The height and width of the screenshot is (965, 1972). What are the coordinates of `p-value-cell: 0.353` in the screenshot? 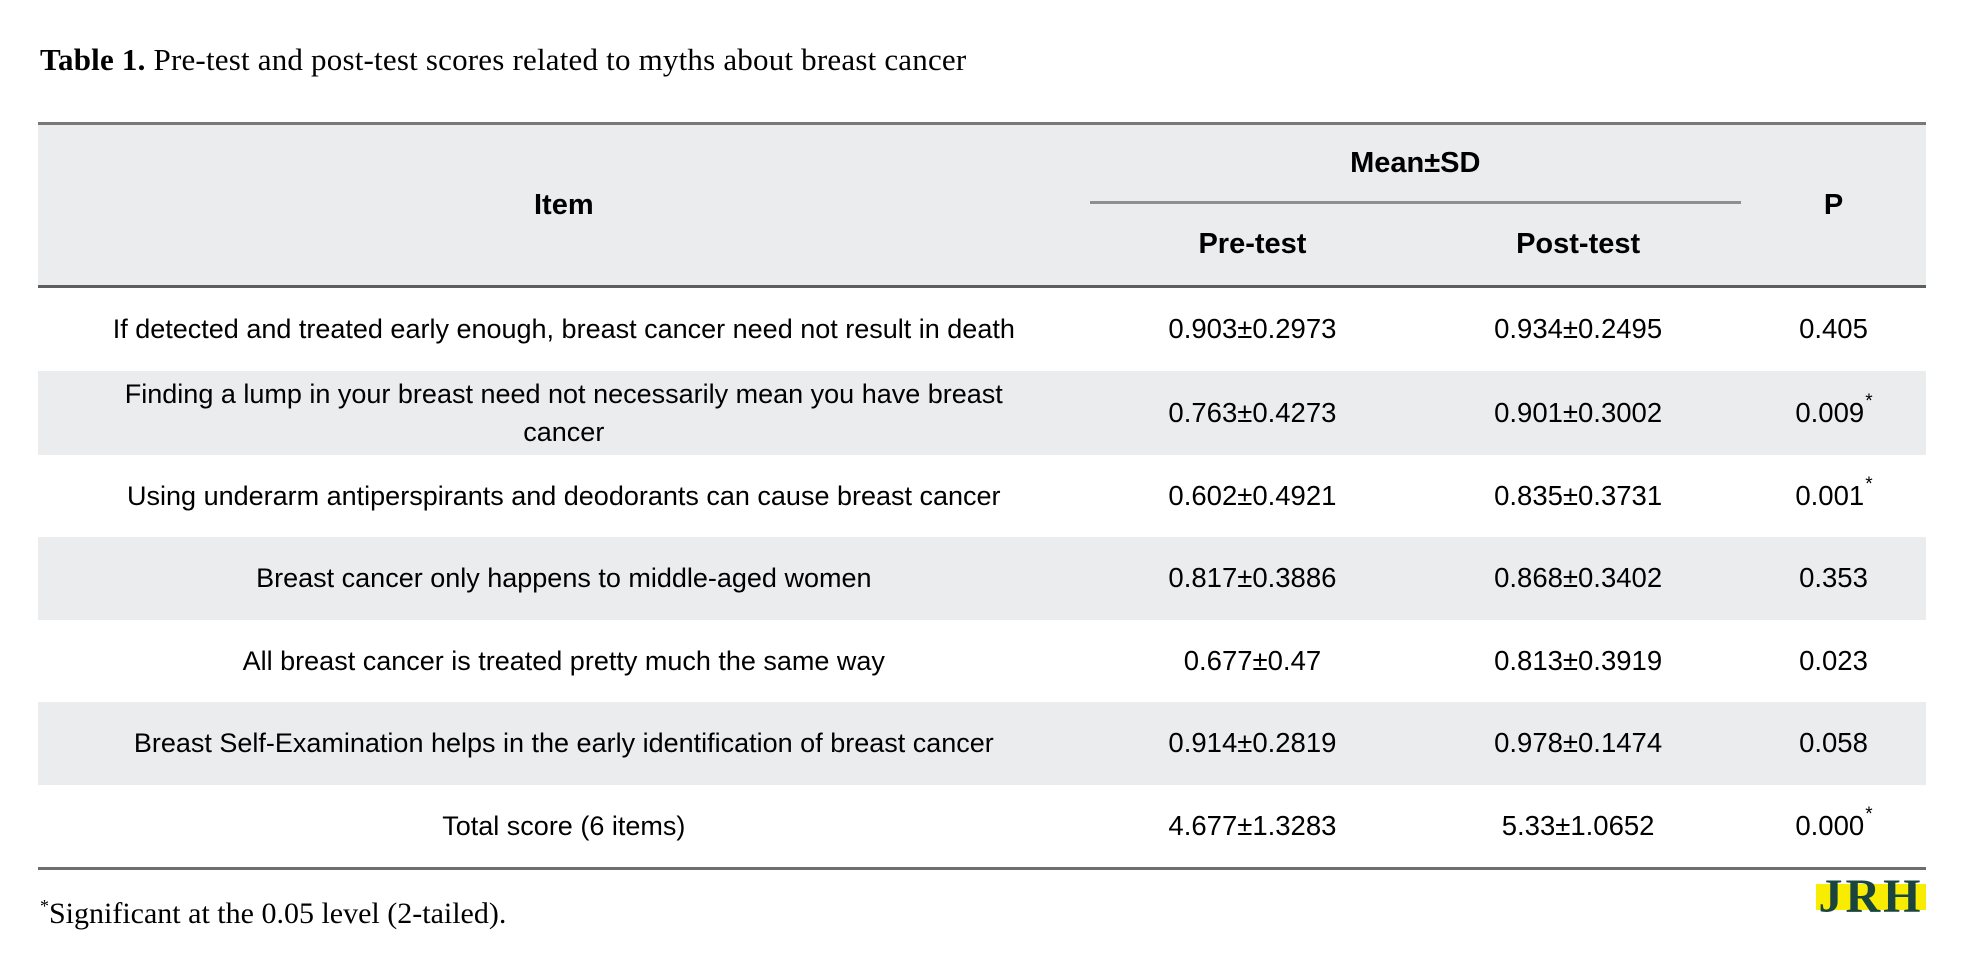 It's located at (1833, 578).